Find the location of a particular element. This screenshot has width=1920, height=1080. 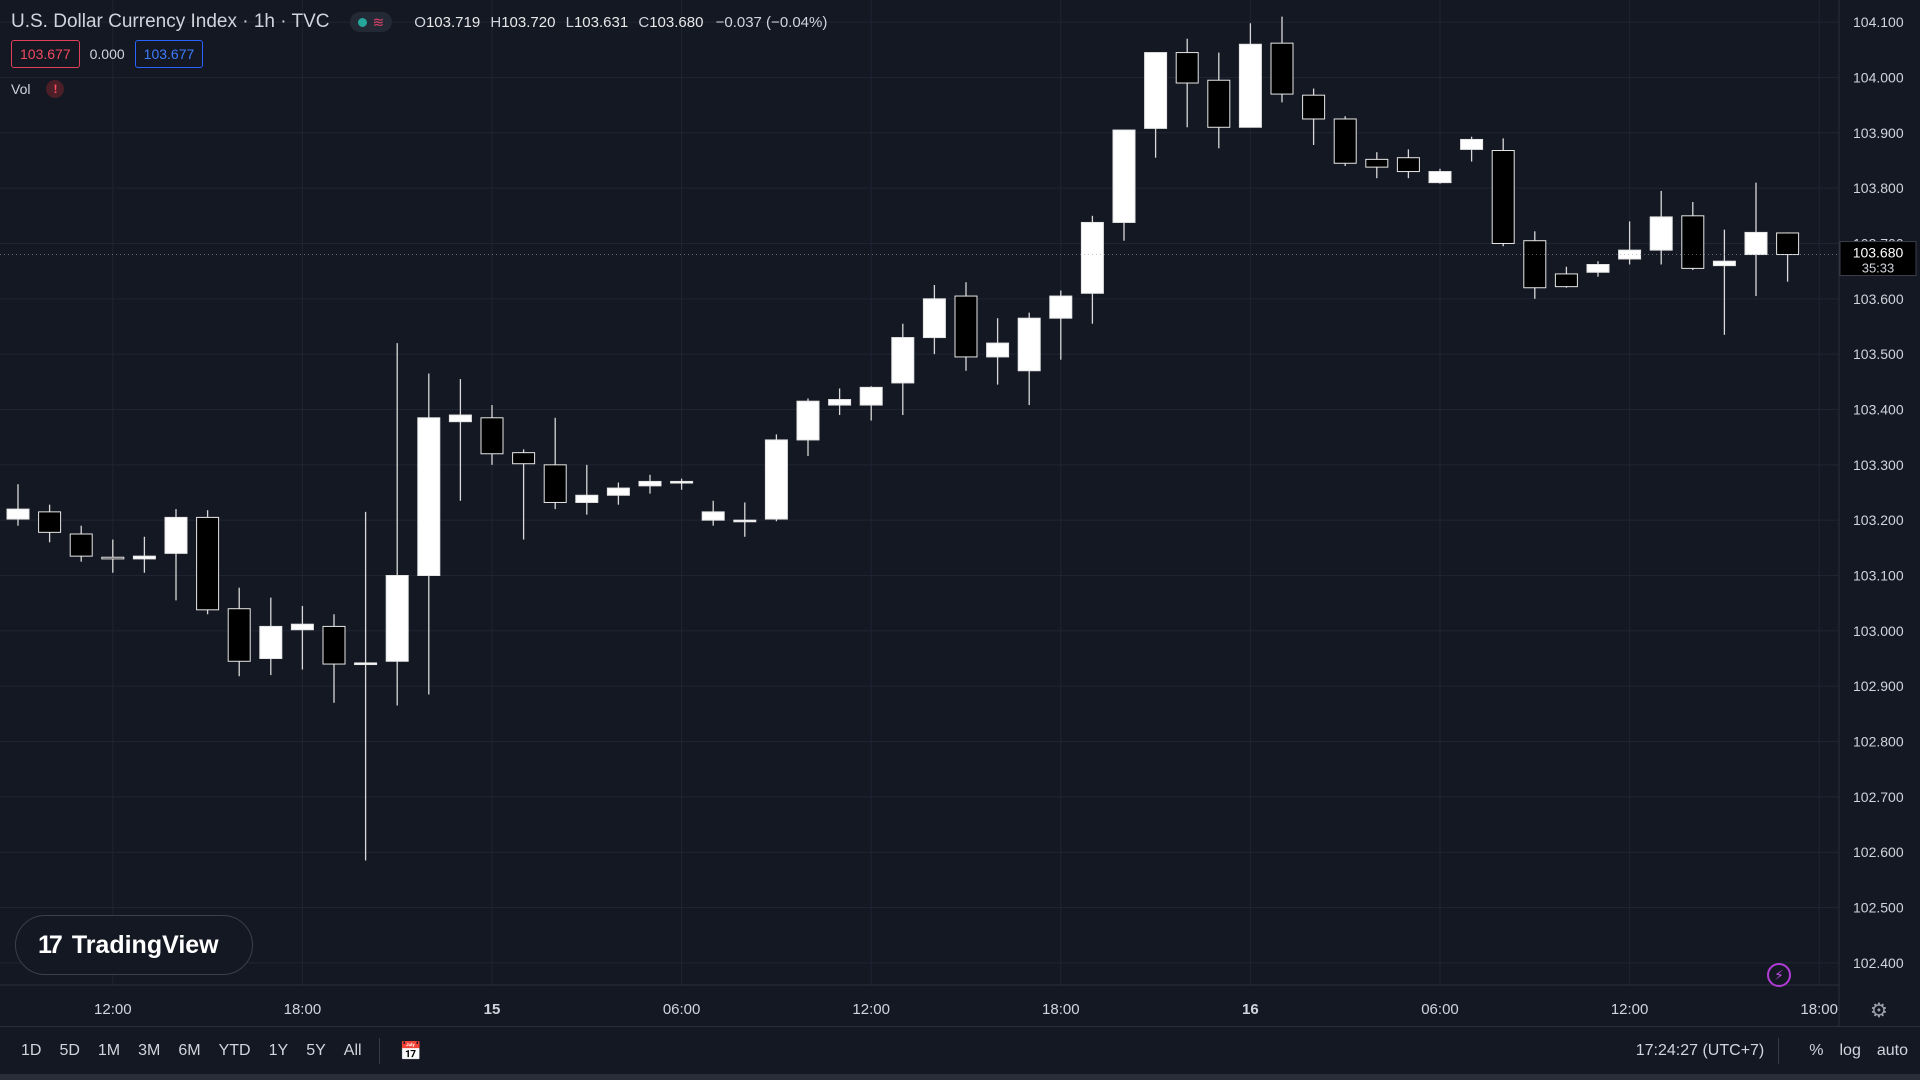

range-3m-button: 3M is located at coordinates (149, 1050).